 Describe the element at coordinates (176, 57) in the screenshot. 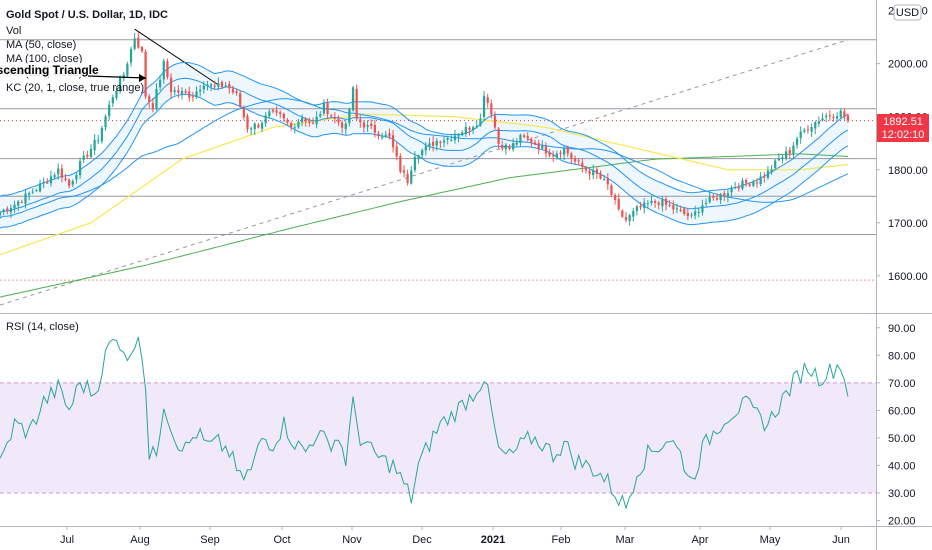

I see `triangle-resistance-line` at that location.